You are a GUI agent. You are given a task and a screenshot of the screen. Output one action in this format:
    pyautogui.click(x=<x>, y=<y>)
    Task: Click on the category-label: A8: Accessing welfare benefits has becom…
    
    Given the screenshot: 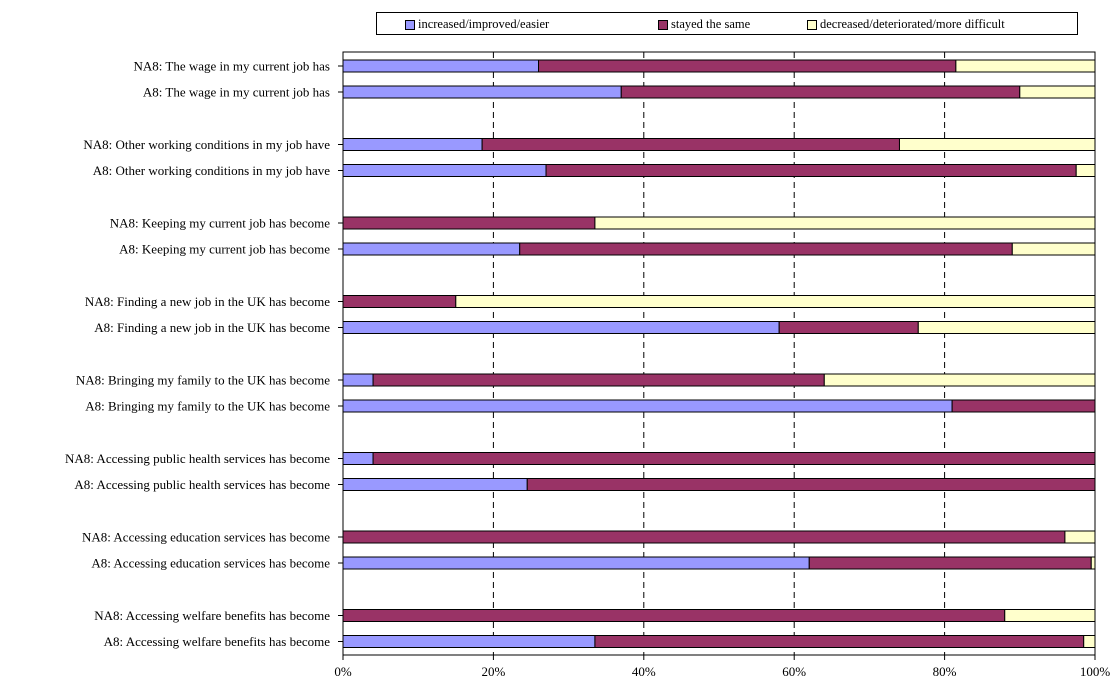 What is the action you would take?
    pyautogui.click(x=217, y=641)
    